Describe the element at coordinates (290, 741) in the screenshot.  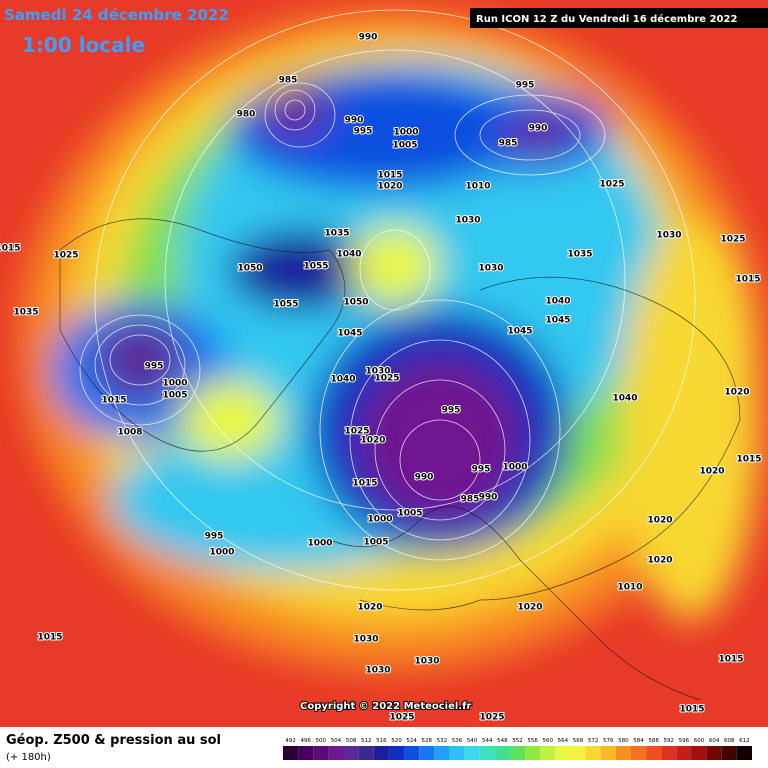
I see `scale-value: 492` at that location.